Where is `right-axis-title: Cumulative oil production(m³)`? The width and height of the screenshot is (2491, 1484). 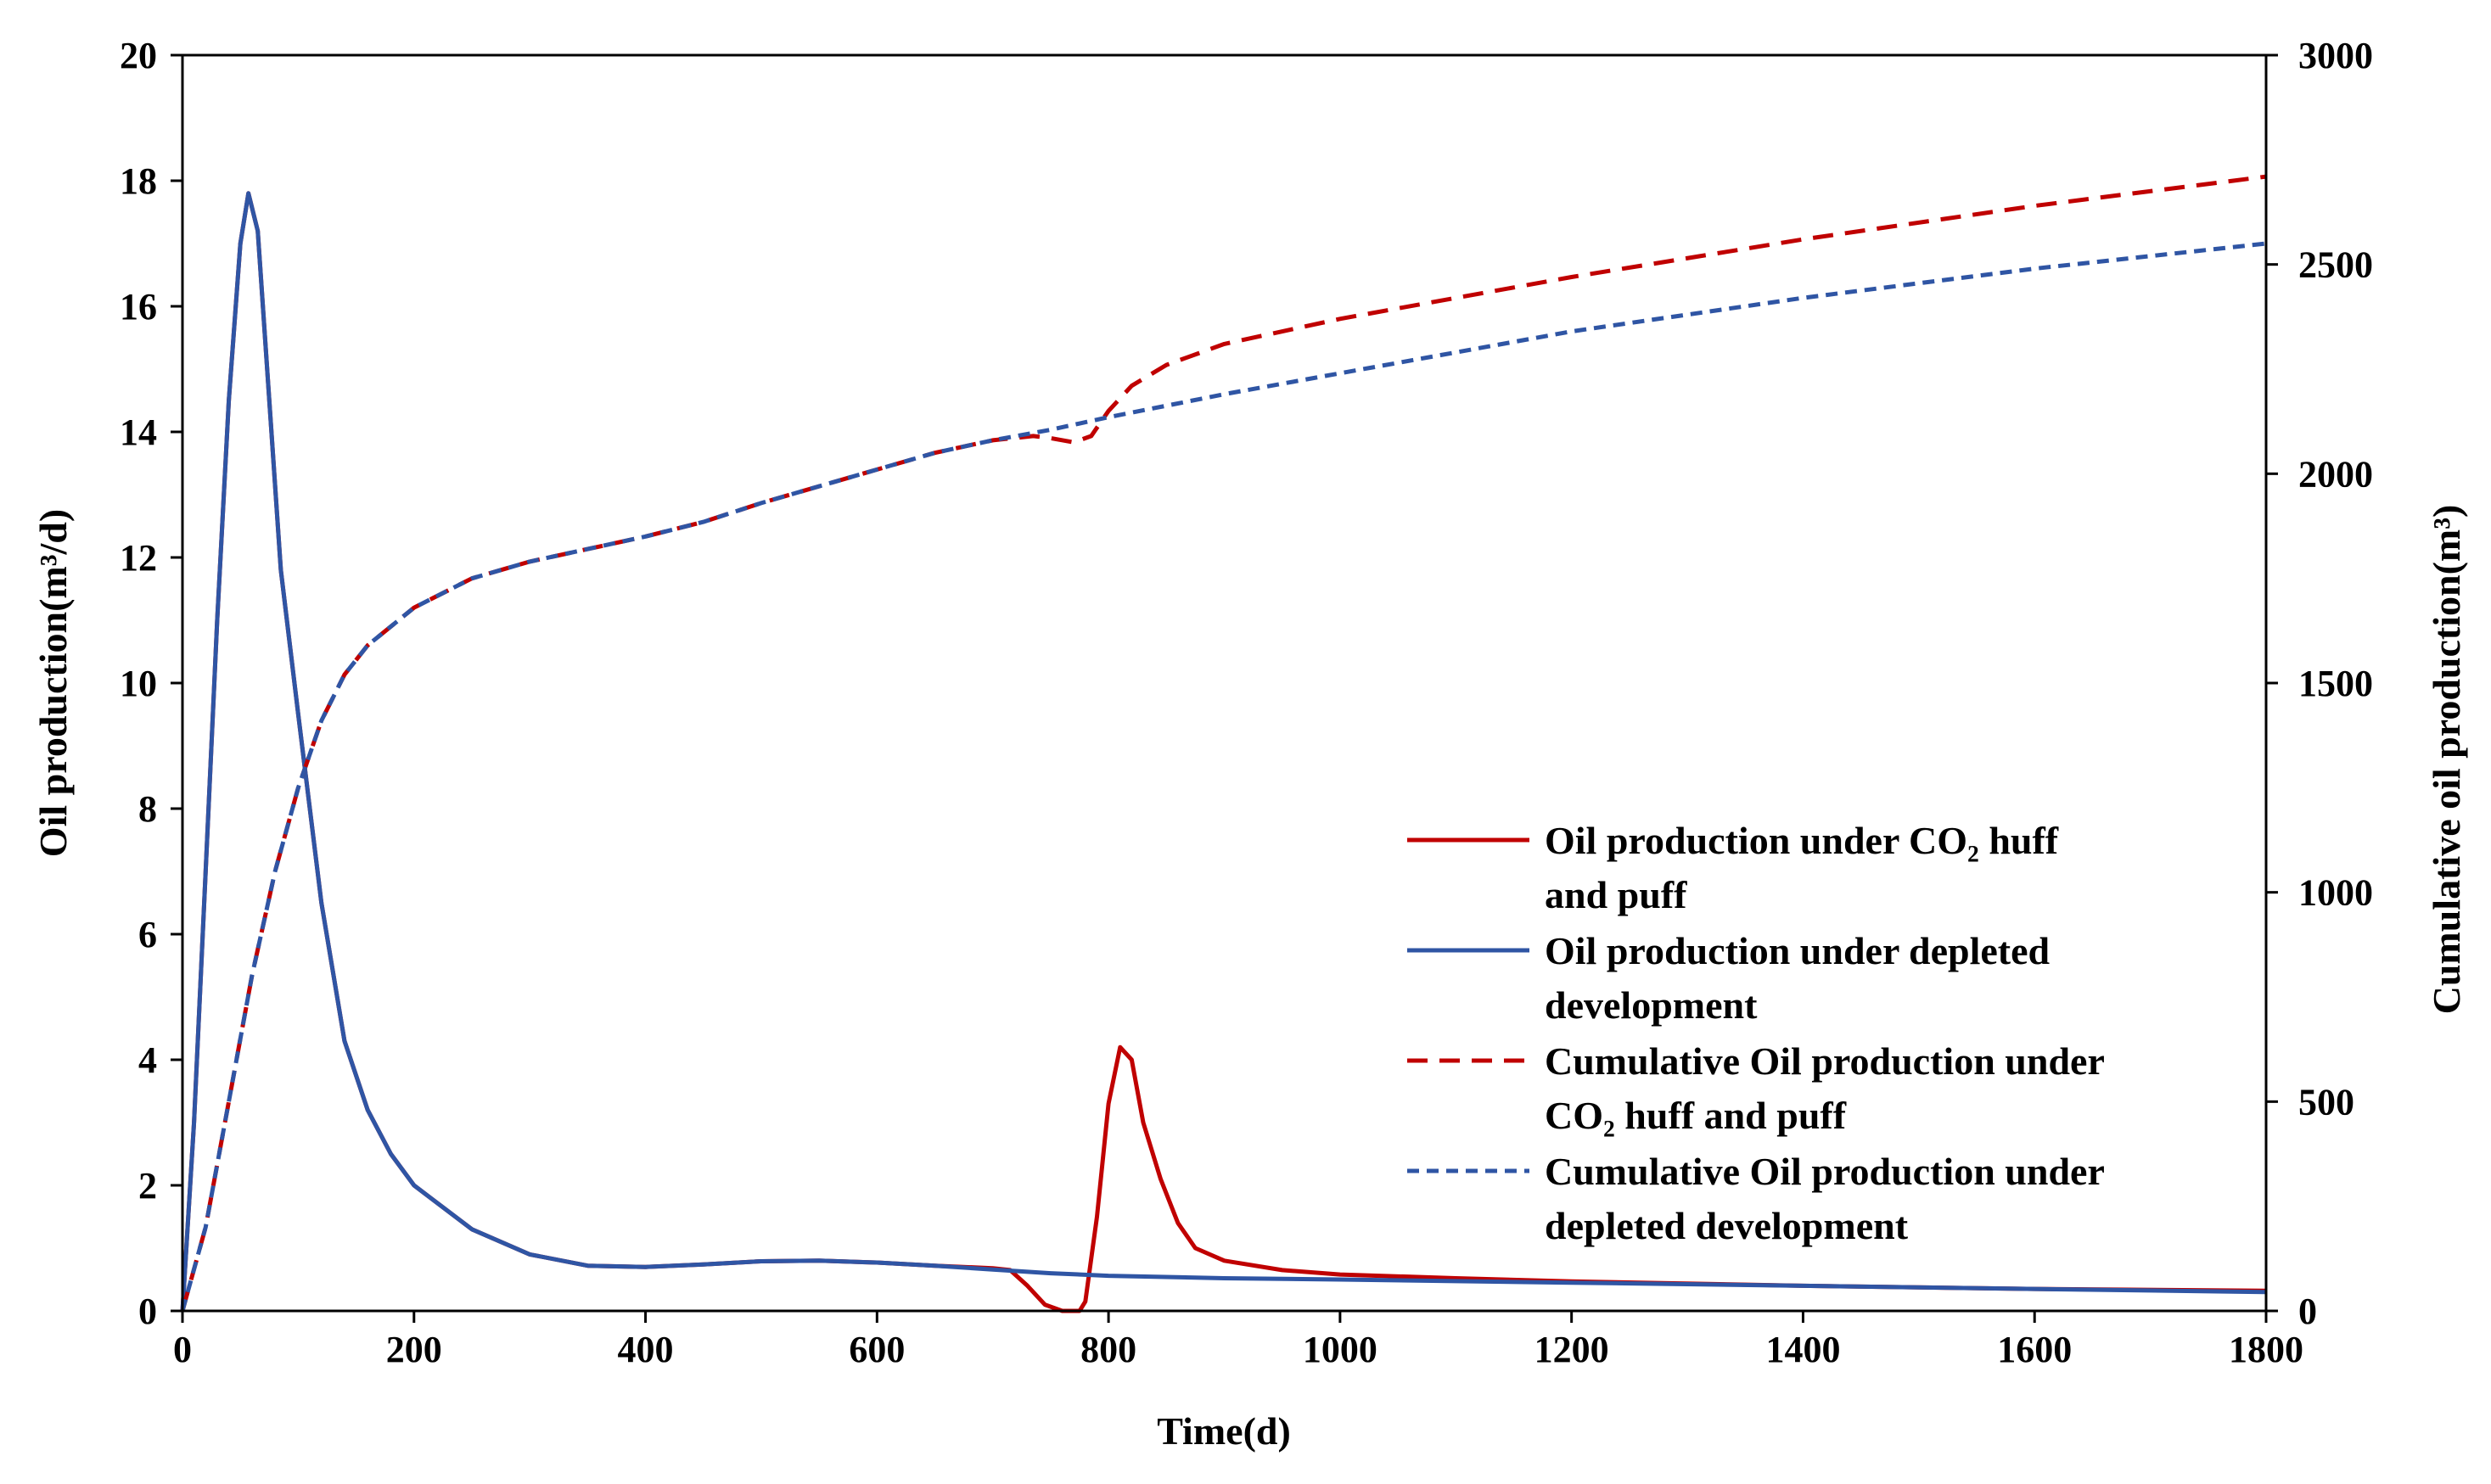 right-axis-title: Cumulative oil production(m³) is located at coordinates (2446, 760).